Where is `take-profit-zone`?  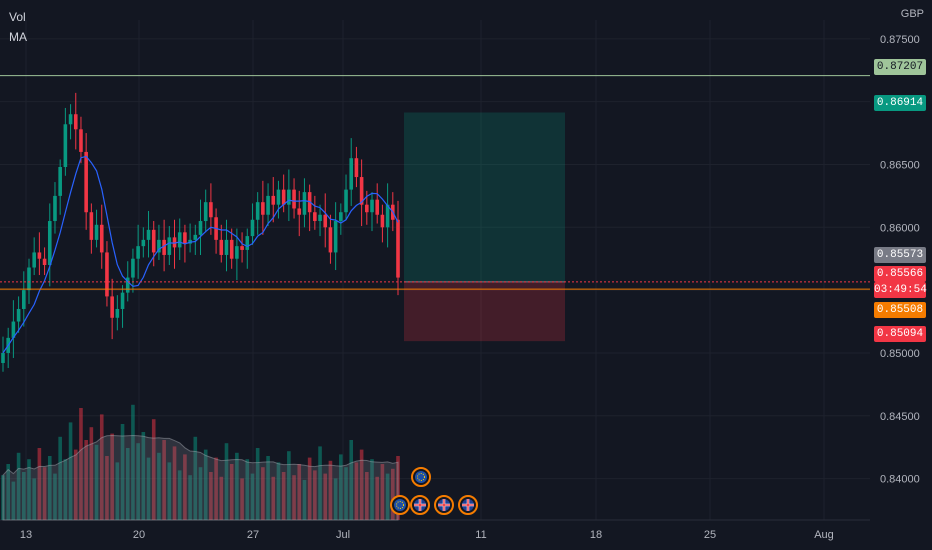
take-profit-zone is located at coordinates (484, 197).